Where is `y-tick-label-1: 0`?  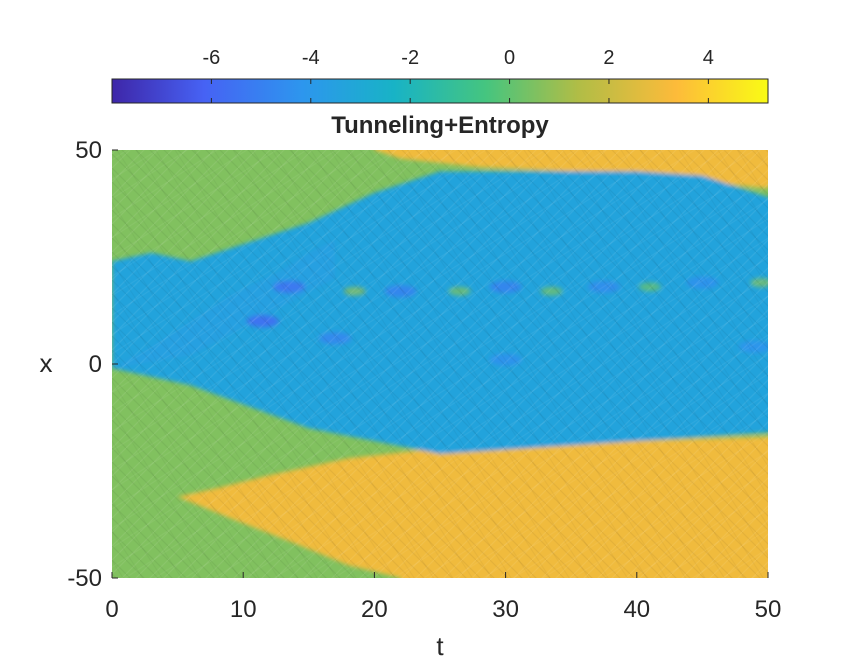 y-tick-label-1: 0 is located at coordinates (95, 364).